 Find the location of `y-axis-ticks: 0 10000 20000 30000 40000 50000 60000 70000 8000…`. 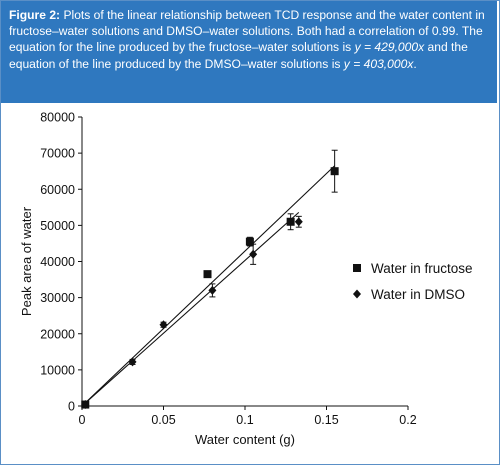

y-axis-ticks: 0 10000 20000 30000 40000 50000 60000 70000 8000… is located at coordinates (61, 262).